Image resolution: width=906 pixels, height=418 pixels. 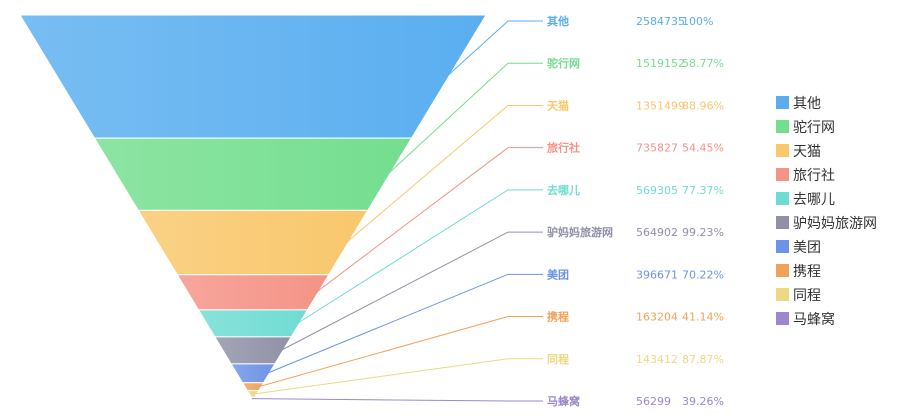 I want to click on legend-item-label: 马蜂窝, so click(x=814, y=319).